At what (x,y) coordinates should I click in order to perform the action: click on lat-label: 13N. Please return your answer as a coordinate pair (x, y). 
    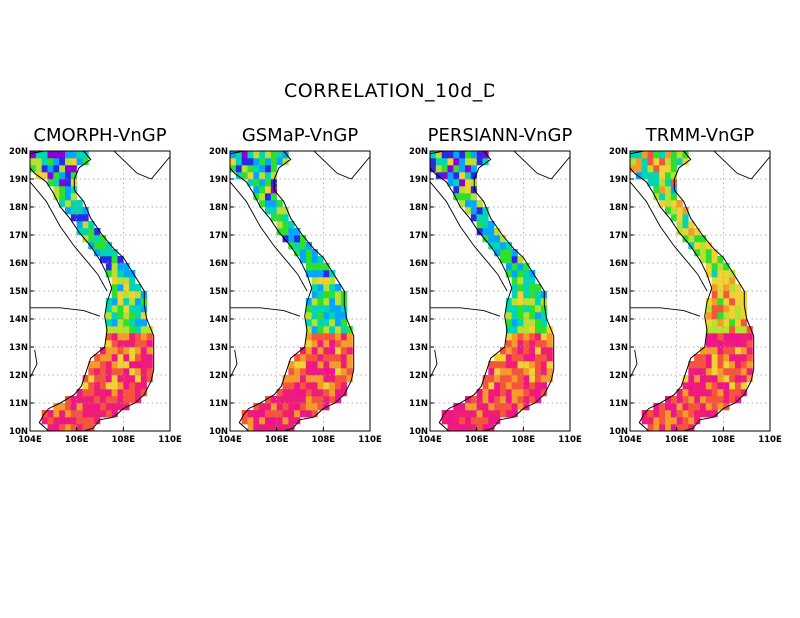
    Looking at the image, I should click on (418, 348).